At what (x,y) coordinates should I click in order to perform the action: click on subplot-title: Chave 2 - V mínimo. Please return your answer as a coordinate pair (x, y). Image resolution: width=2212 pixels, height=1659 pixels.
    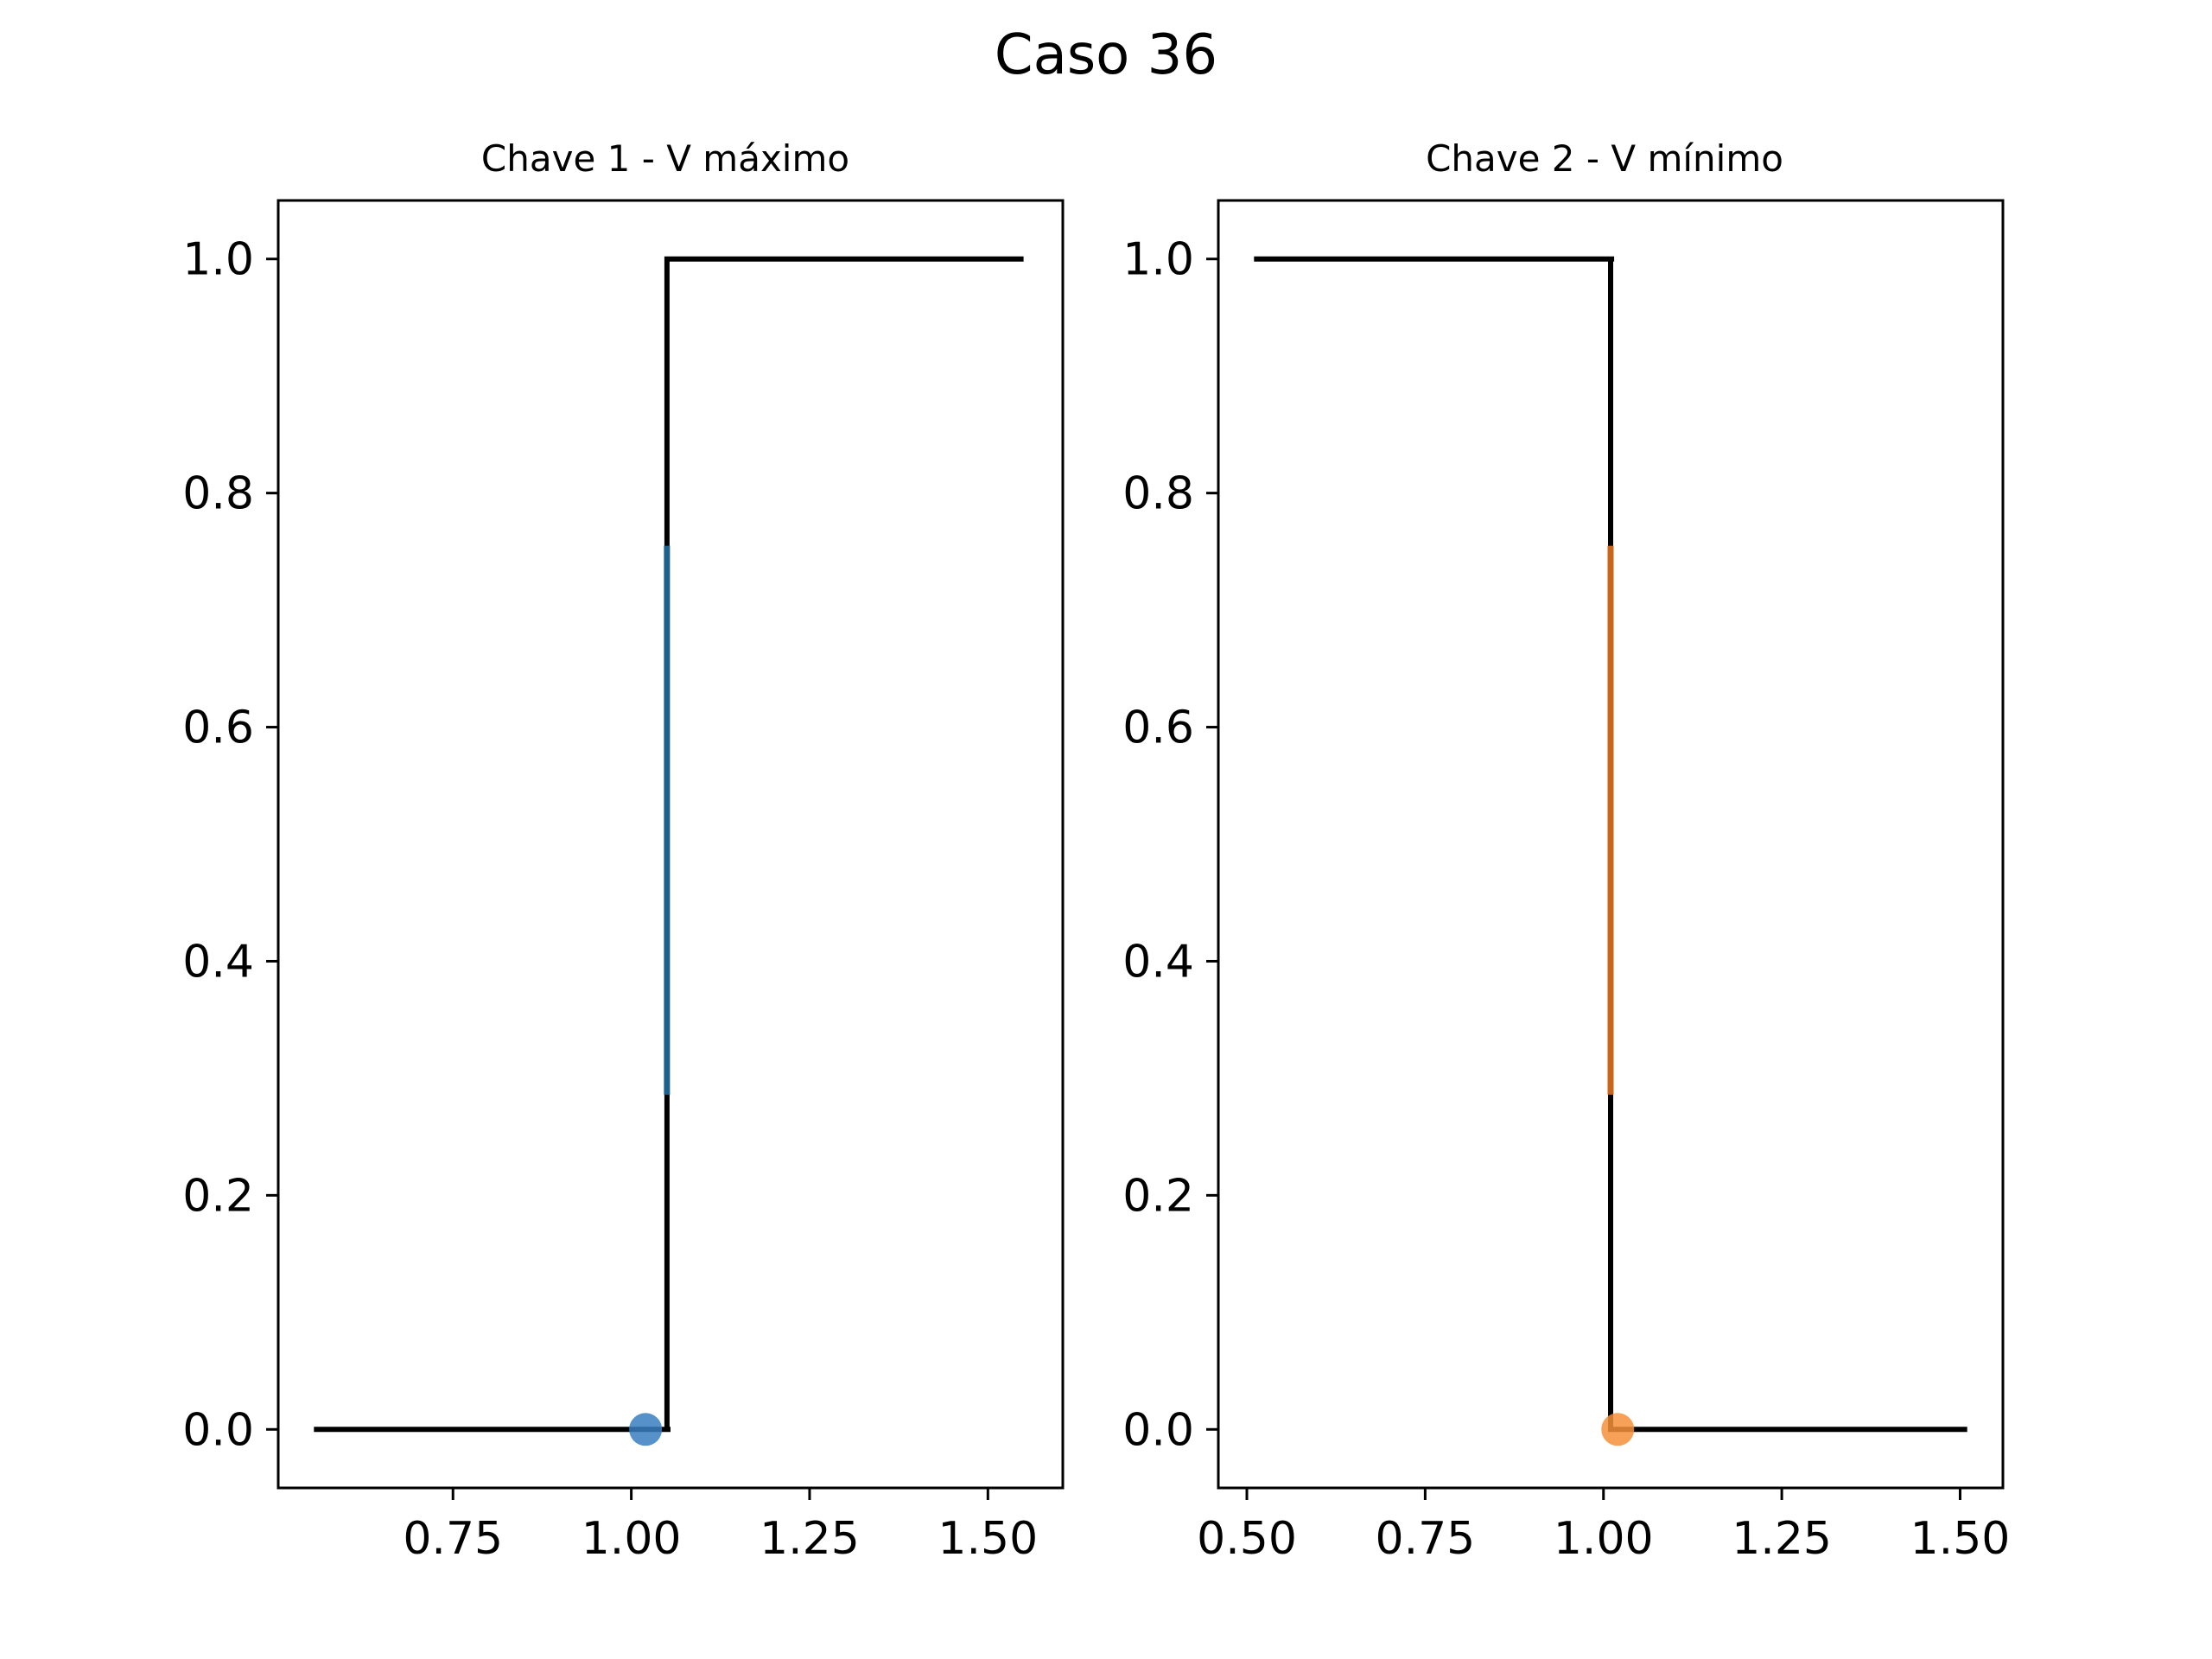
    Looking at the image, I should click on (1604, 158).